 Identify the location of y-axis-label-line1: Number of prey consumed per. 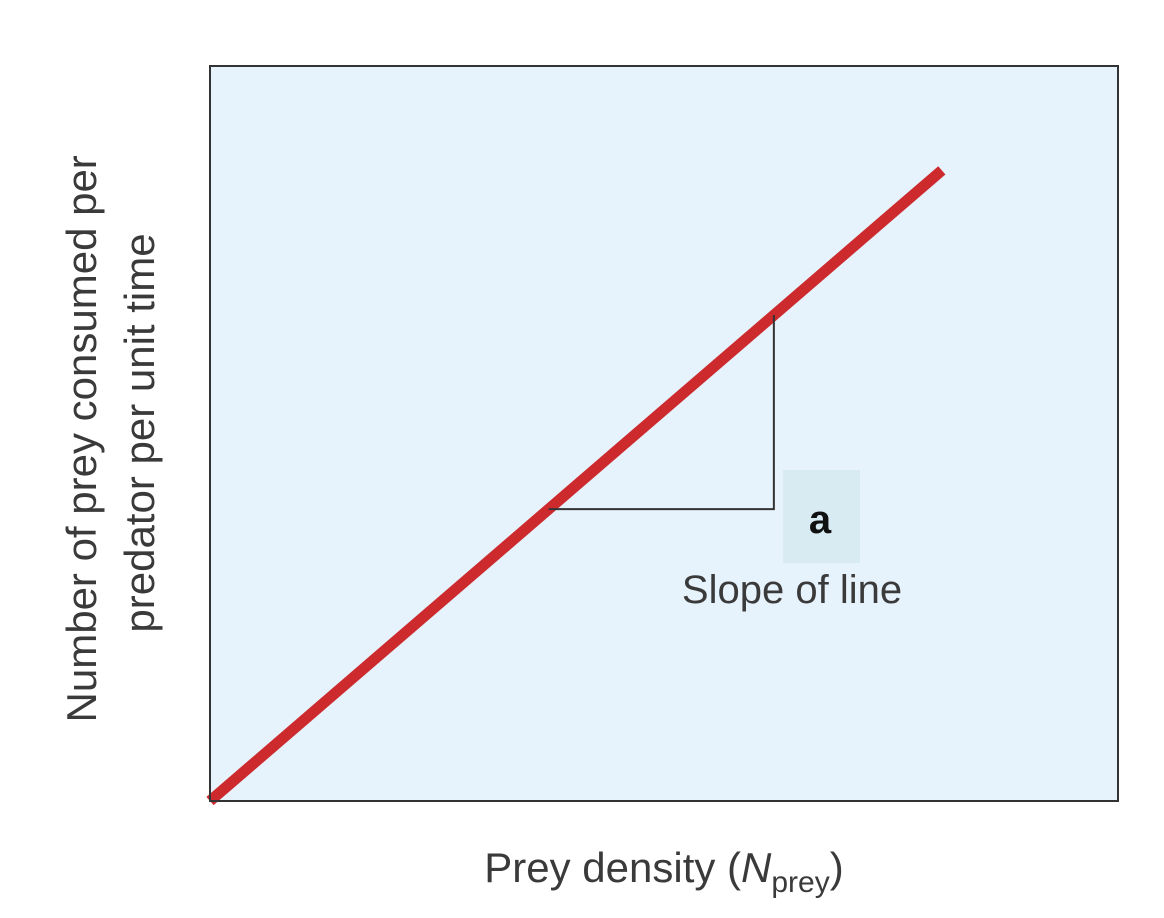
(81, 438).